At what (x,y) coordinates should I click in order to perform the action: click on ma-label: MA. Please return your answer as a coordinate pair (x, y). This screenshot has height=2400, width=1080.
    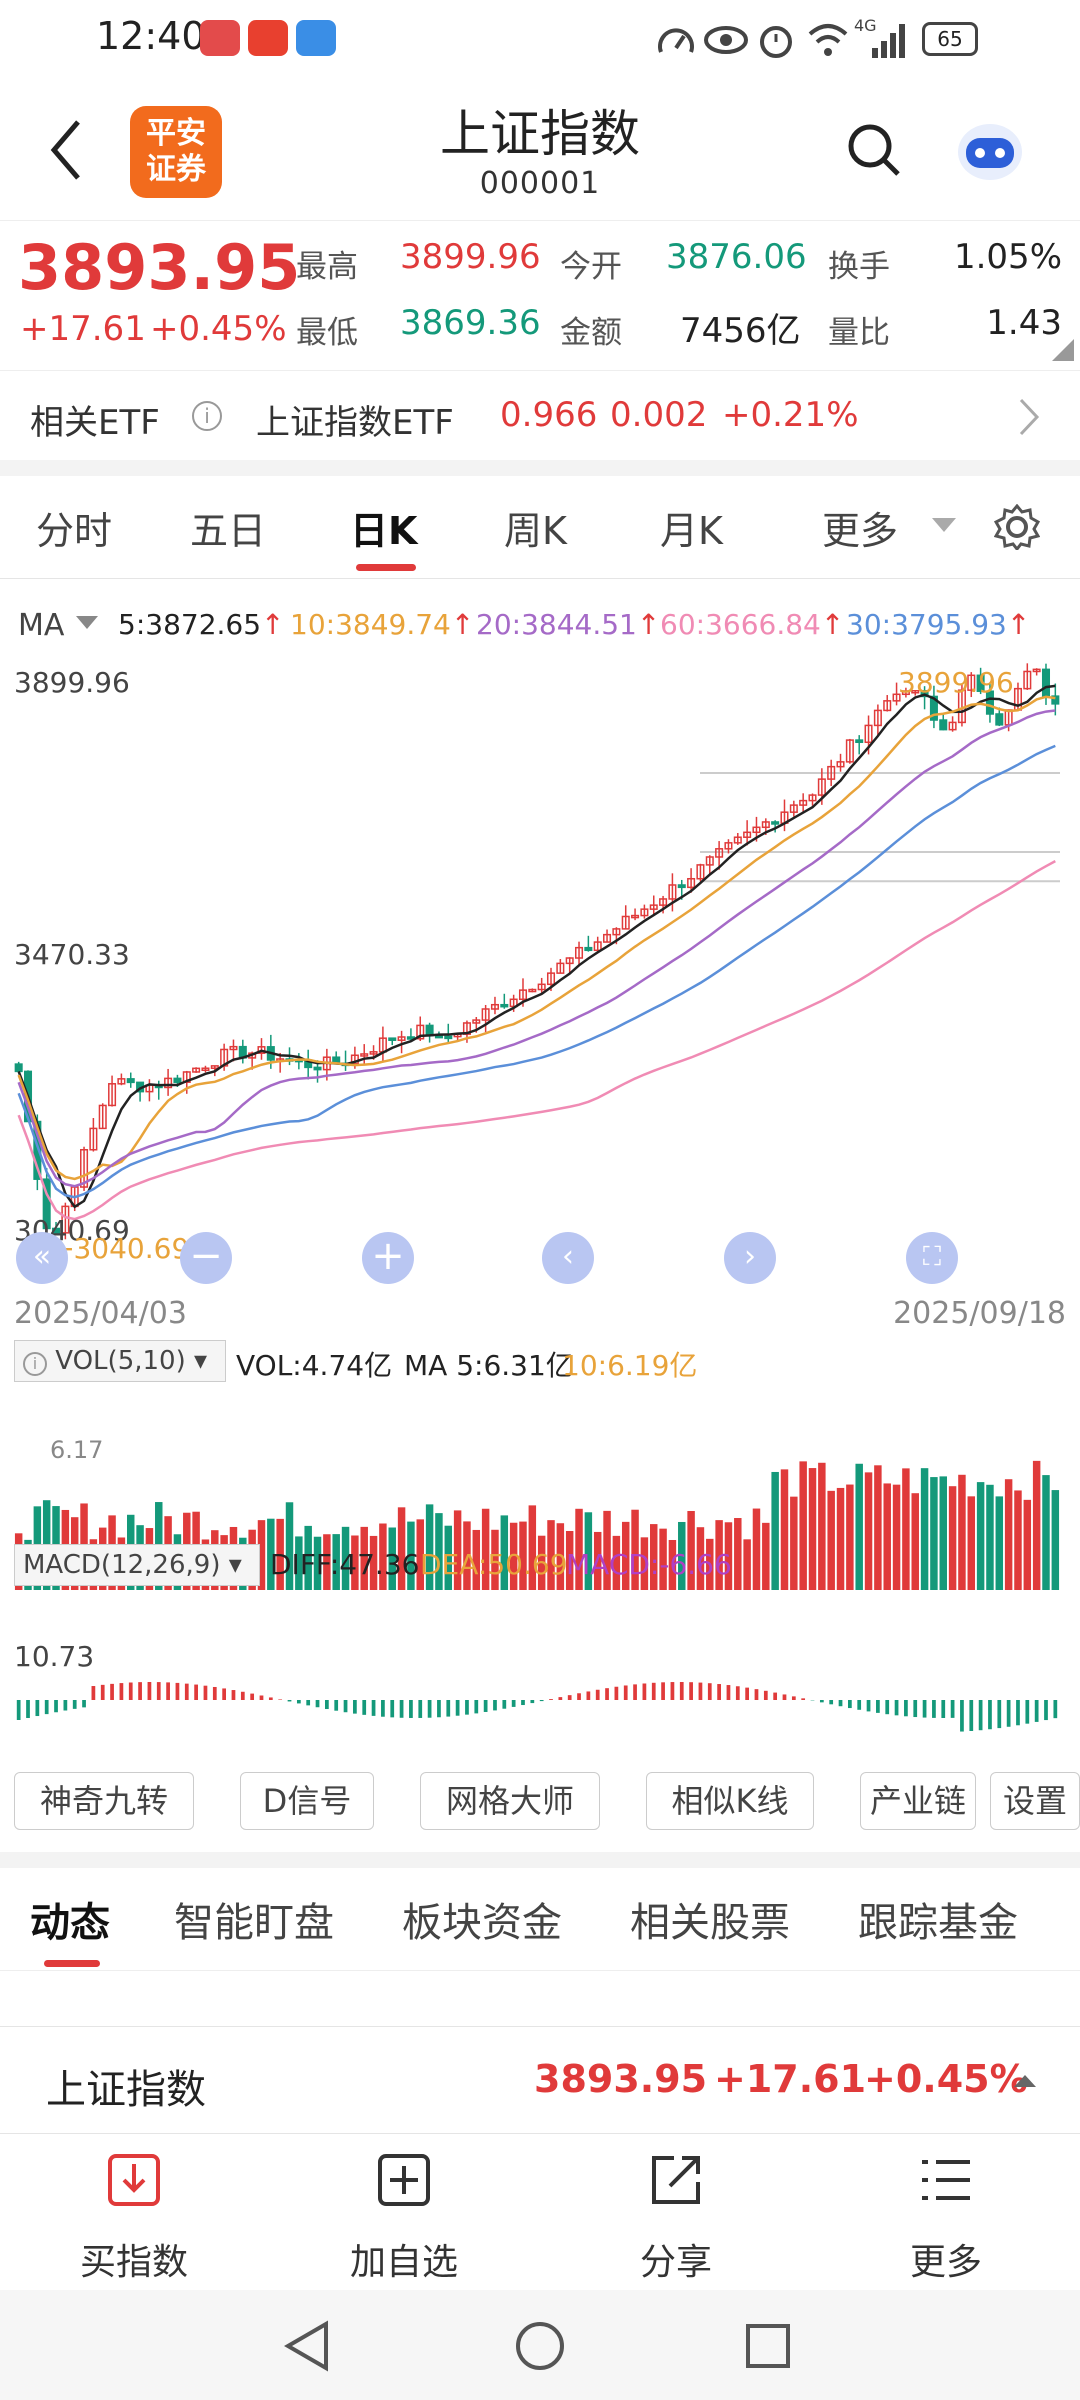
    Looking at the image, I should click on (41, 625).